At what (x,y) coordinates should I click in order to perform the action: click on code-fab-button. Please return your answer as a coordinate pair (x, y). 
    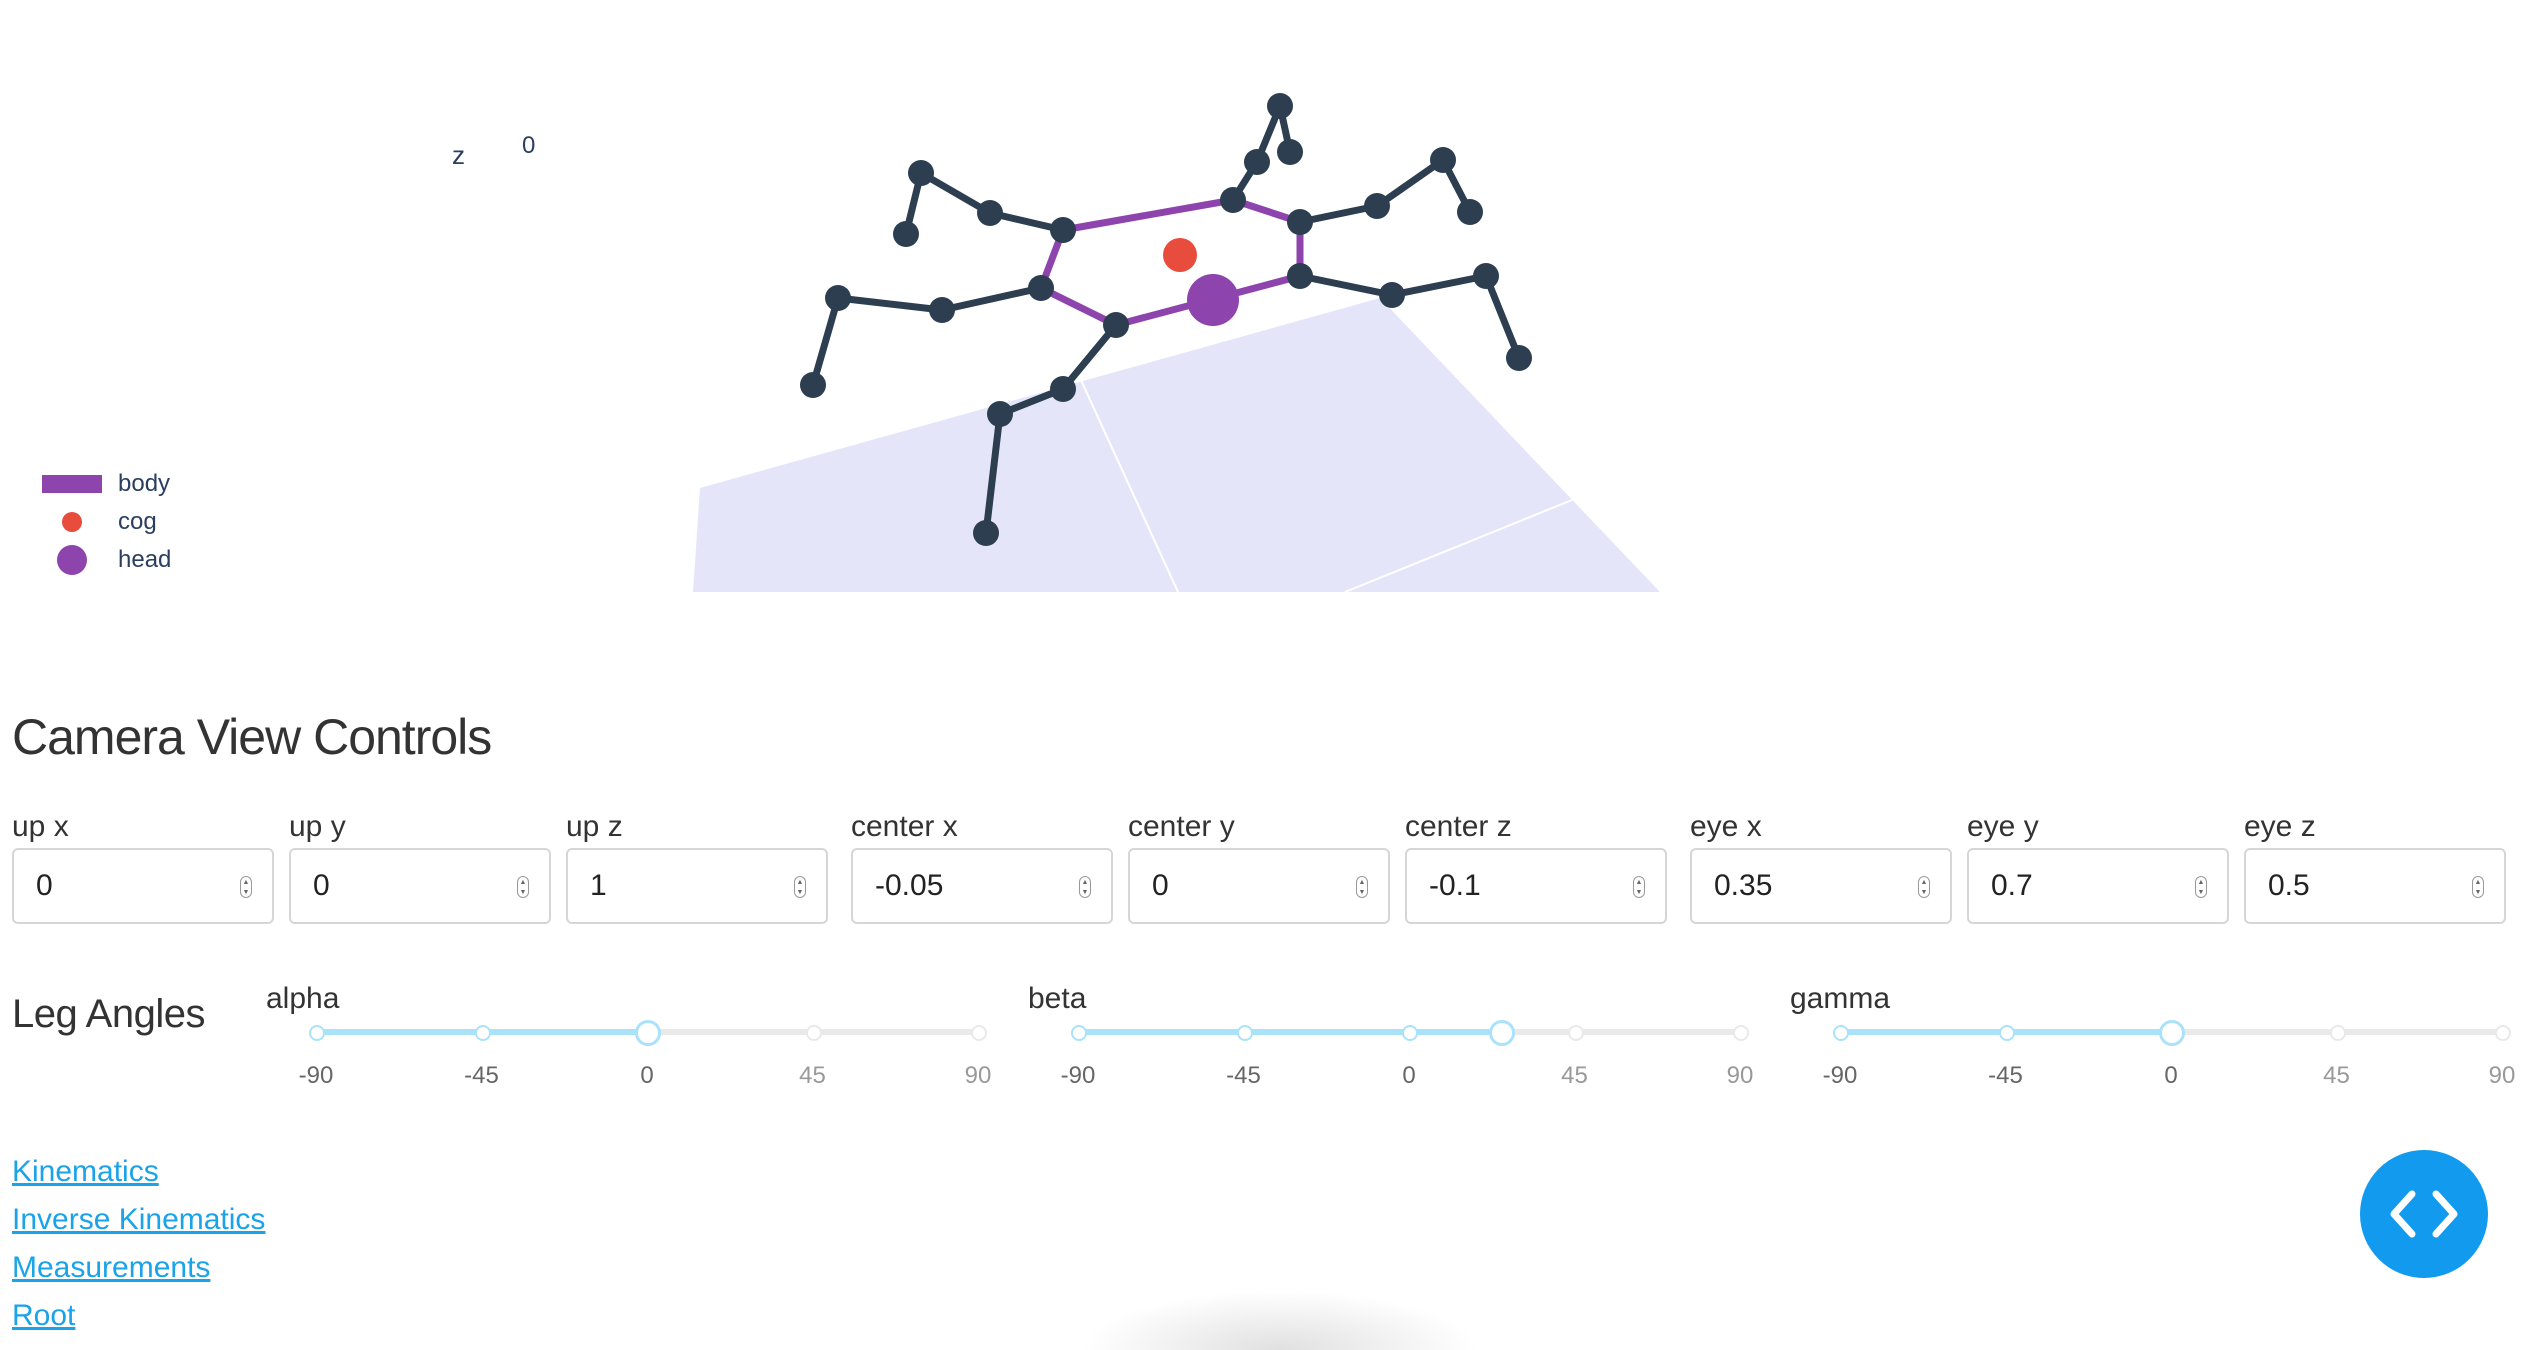
    Looking at the image, I should click on (2424, 1214).